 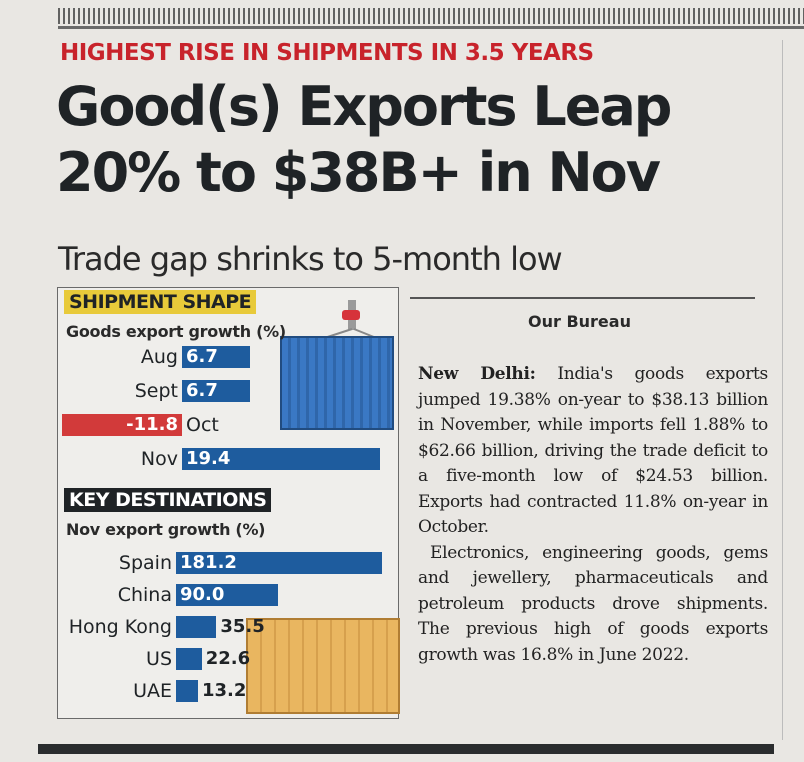 I want to click on shipment-row-aug: 6.7 Aug, so click(x=228, y=357).